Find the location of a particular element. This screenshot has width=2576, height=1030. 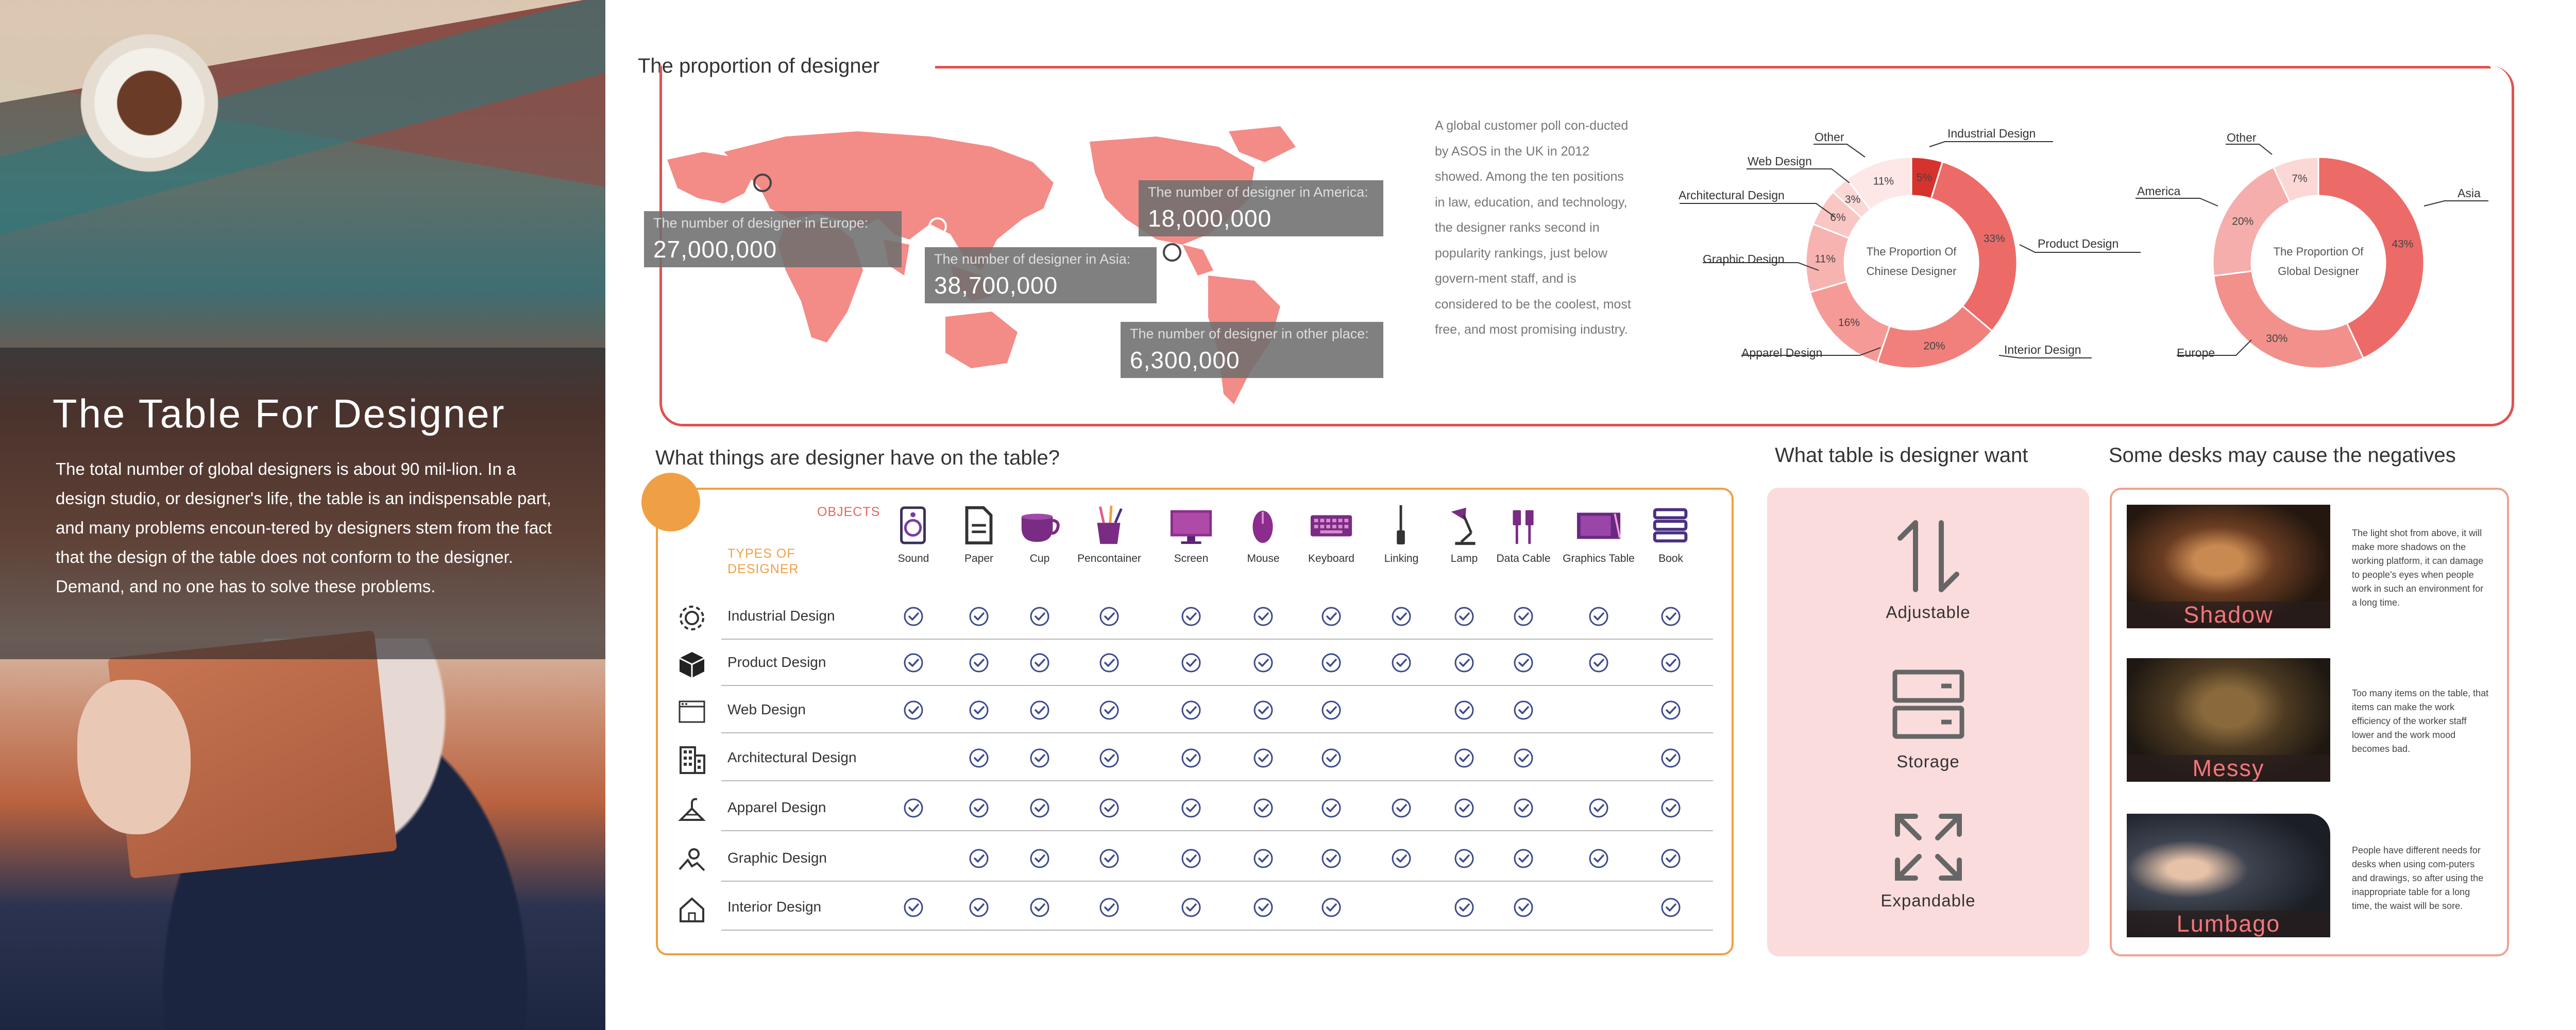

label-asia: Asia is located at coordinates (2470, 193).